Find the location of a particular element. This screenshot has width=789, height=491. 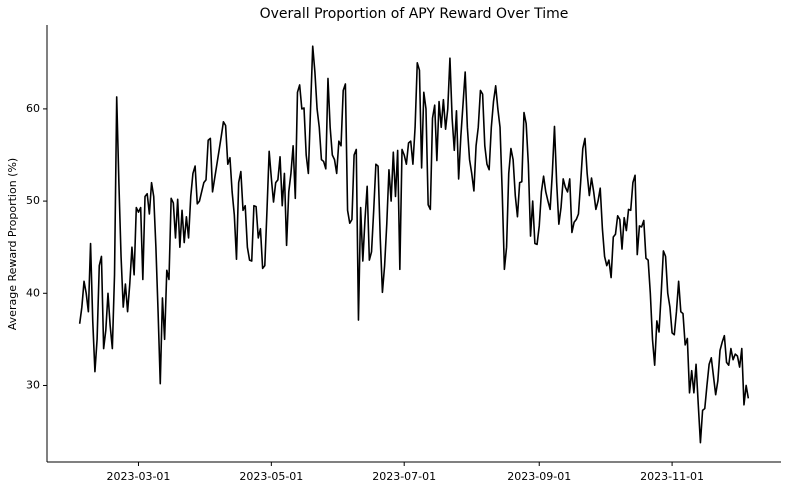

y-tick-label: 60 is located at coordinates (33, 108).